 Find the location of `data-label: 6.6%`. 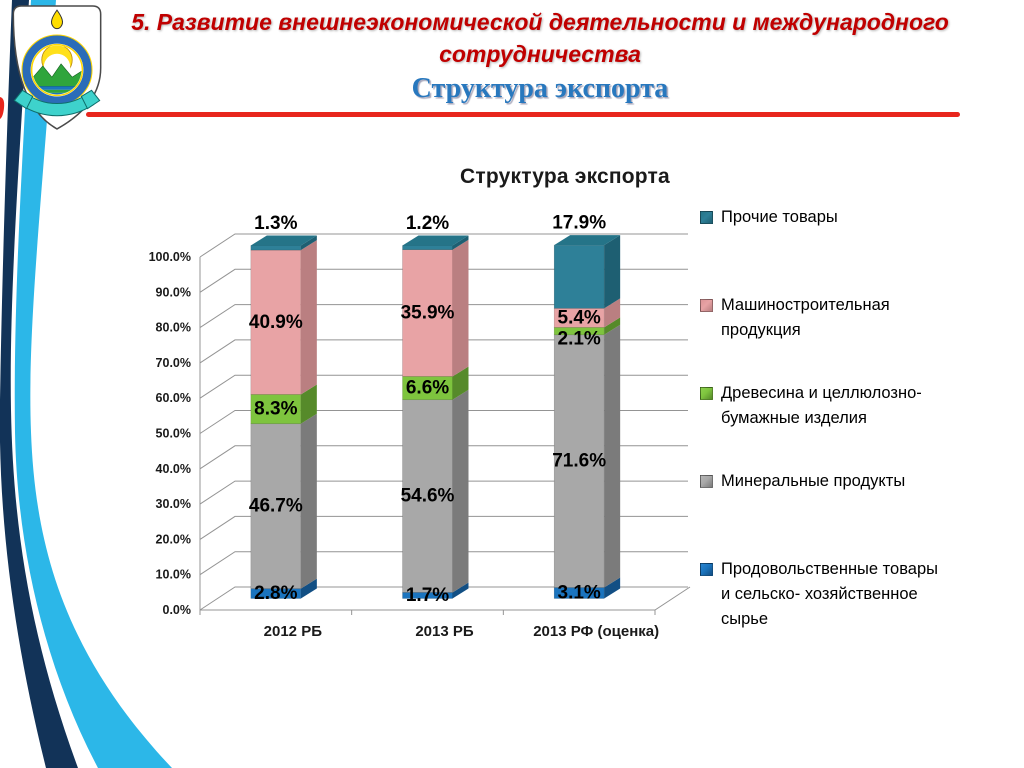

data-label: 6.6% is located at coordinates (427, 388).